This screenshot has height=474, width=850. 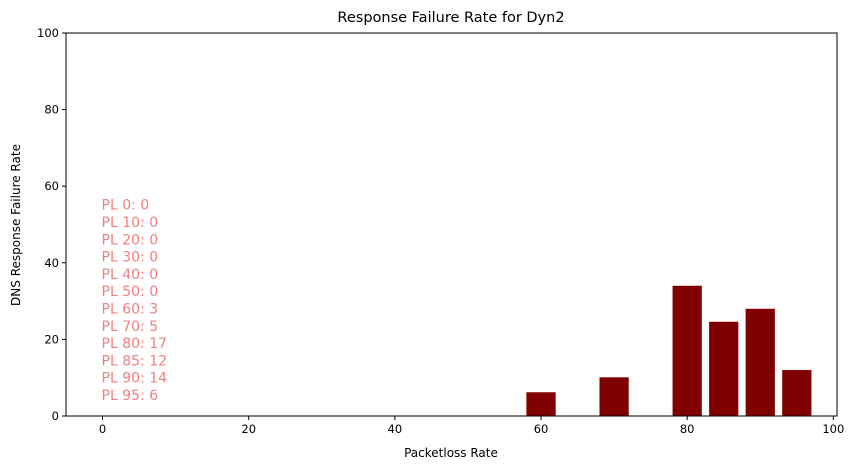 I want to click on x-ticks-layer: 0 20 40 60 80 100, so click(x=471, y=426).